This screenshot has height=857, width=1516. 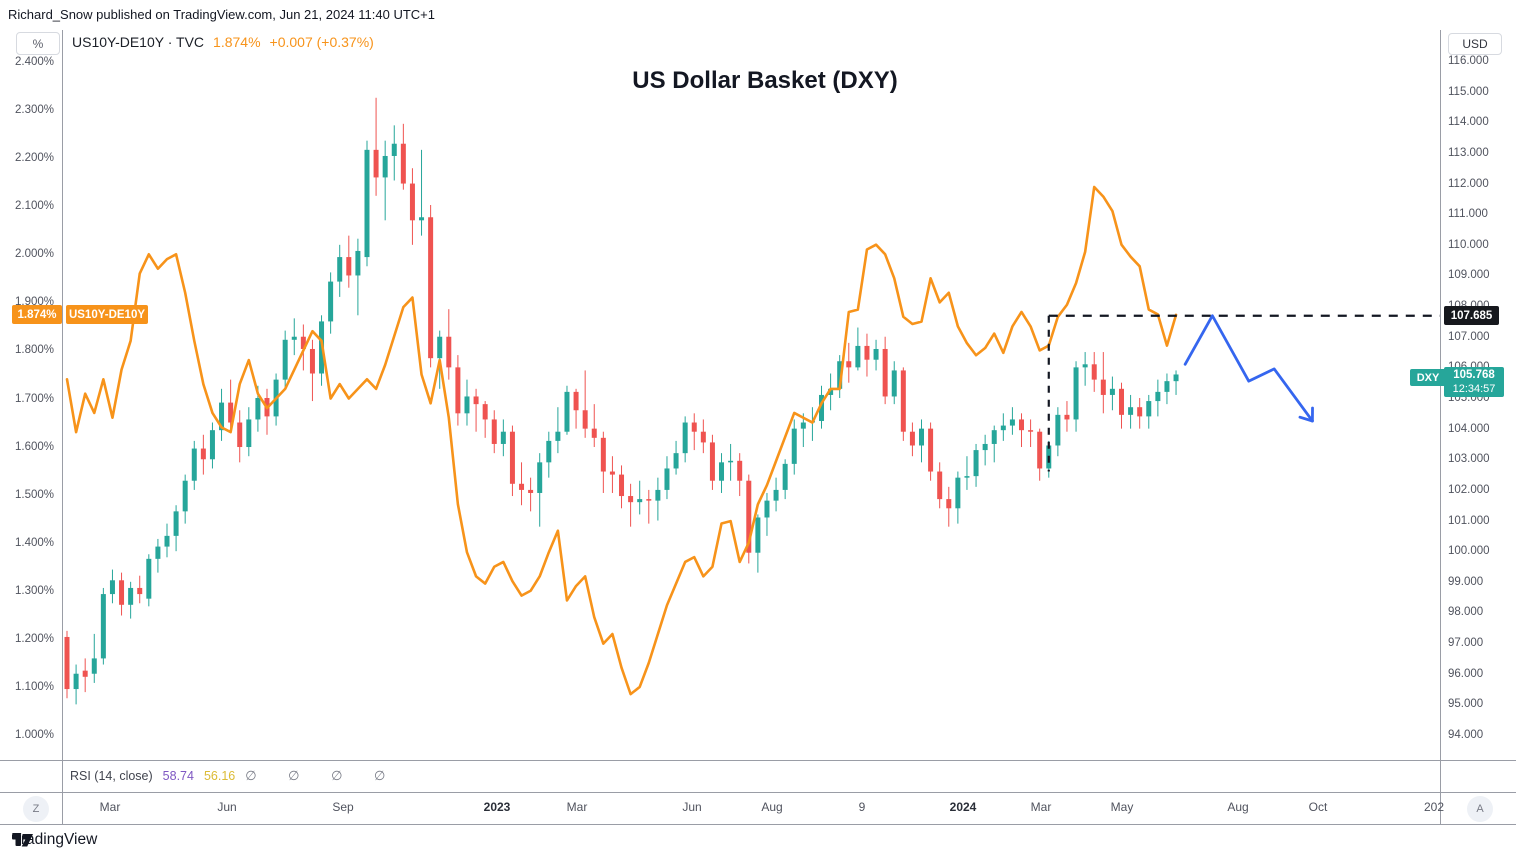 I want to click on rsi-value-2: 56.16, so click(x=219, y=776).